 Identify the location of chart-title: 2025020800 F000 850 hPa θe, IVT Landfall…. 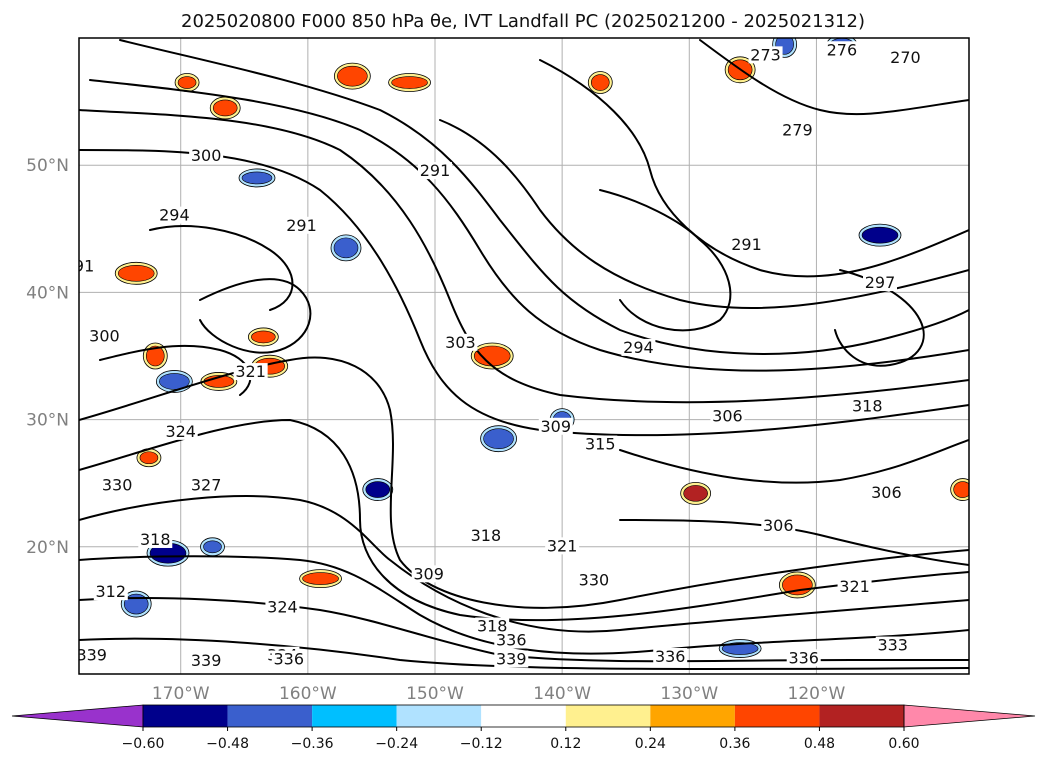
(523, 21).